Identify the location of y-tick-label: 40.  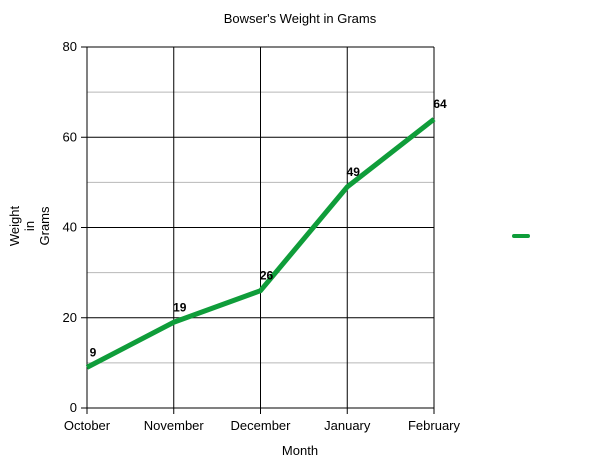
(70, 227).